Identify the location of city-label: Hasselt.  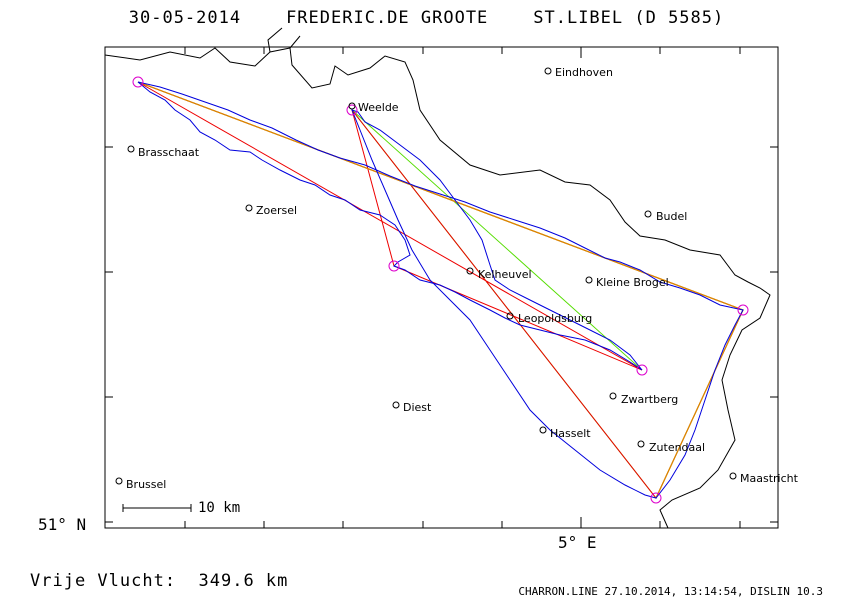
(570, 433).